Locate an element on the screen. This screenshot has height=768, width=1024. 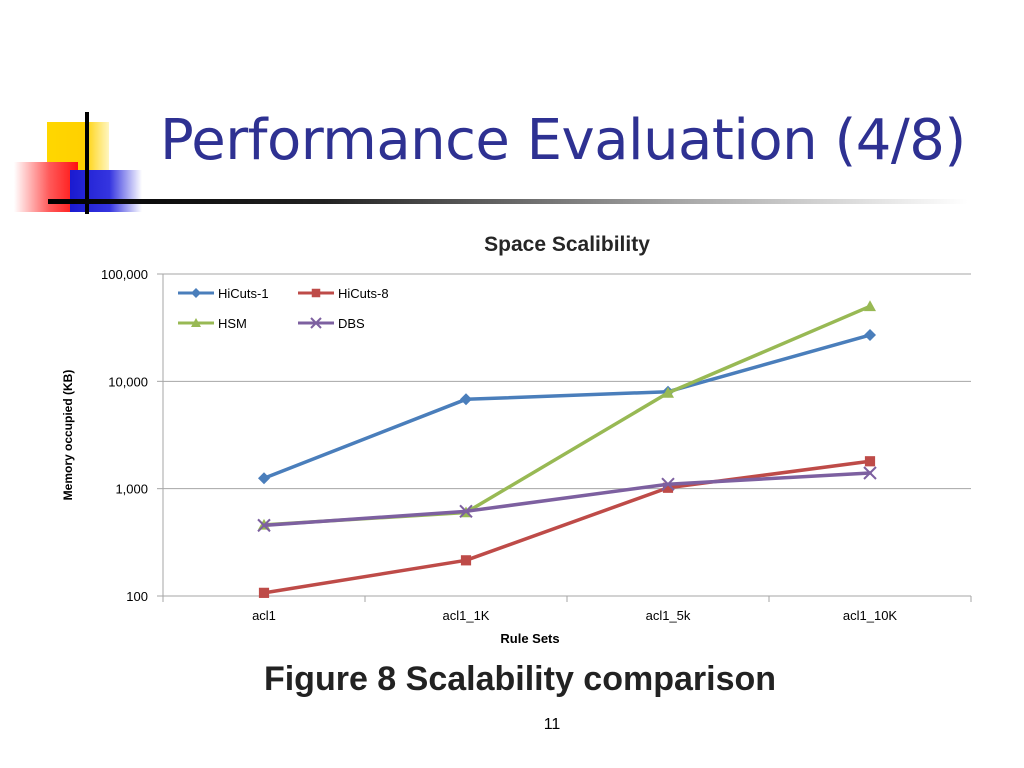
x-tick-label: acl1_1K is located at coordinates (466, 615).